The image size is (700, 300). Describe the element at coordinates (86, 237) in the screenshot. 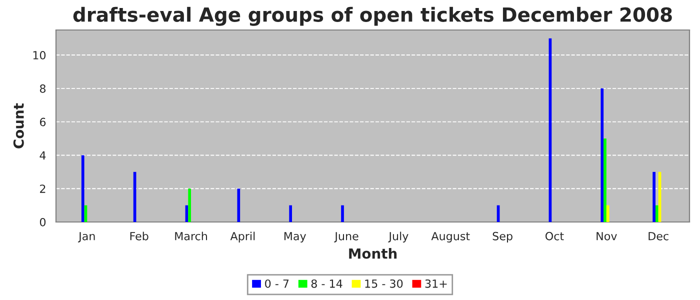

I see `x-tick-label: Jan` at that location.